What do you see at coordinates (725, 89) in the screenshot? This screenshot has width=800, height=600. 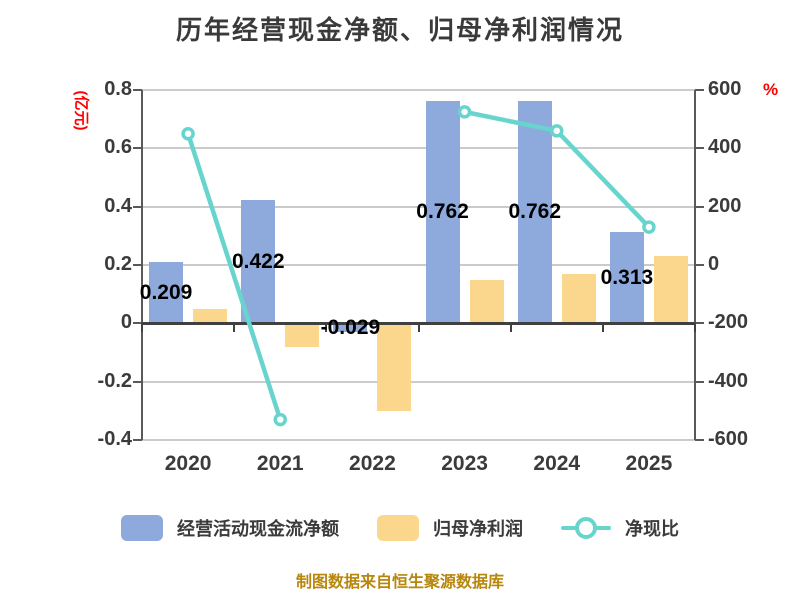 I see `y-axis-label-right: 600` at bounding box center [725, 89].